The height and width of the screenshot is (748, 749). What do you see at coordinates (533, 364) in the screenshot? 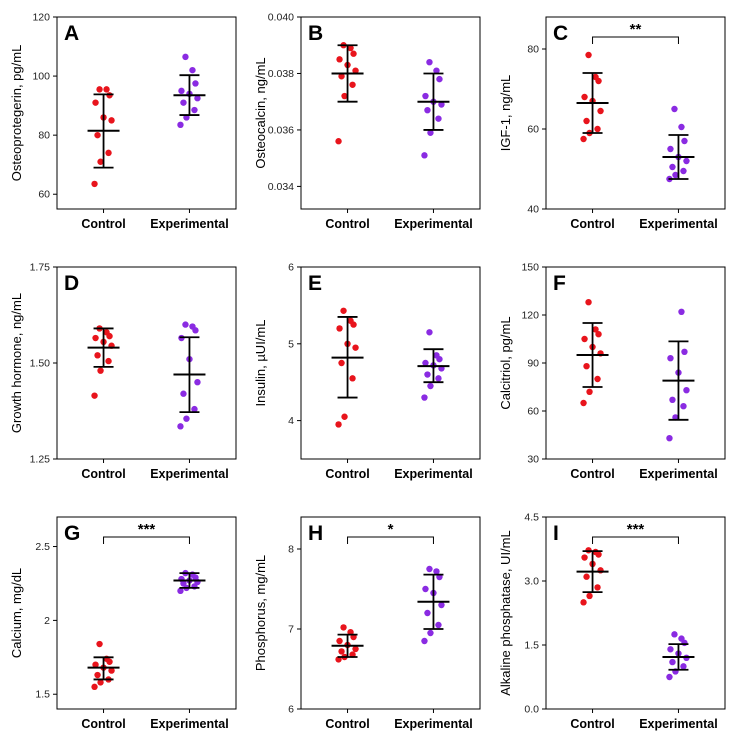
I see `y-tick-label: 90` at bounding box center [533, 364].